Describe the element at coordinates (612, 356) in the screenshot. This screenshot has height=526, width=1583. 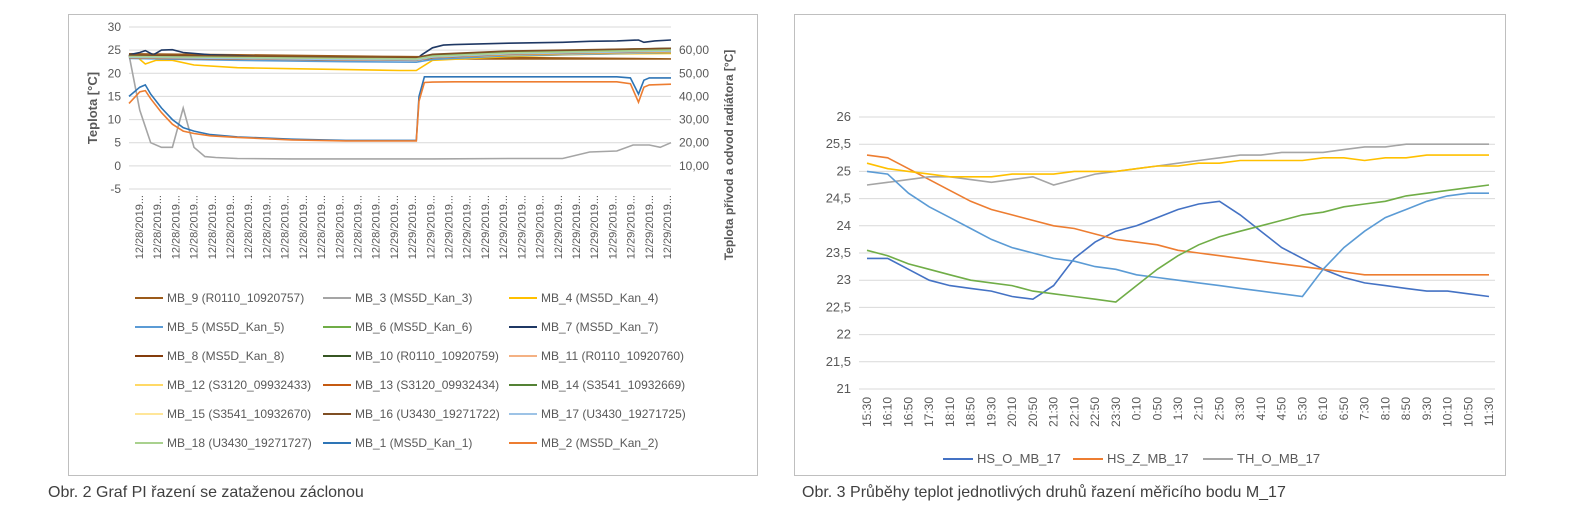
I see `legend-label: MB_11 (R0110_10920760)` at that location.